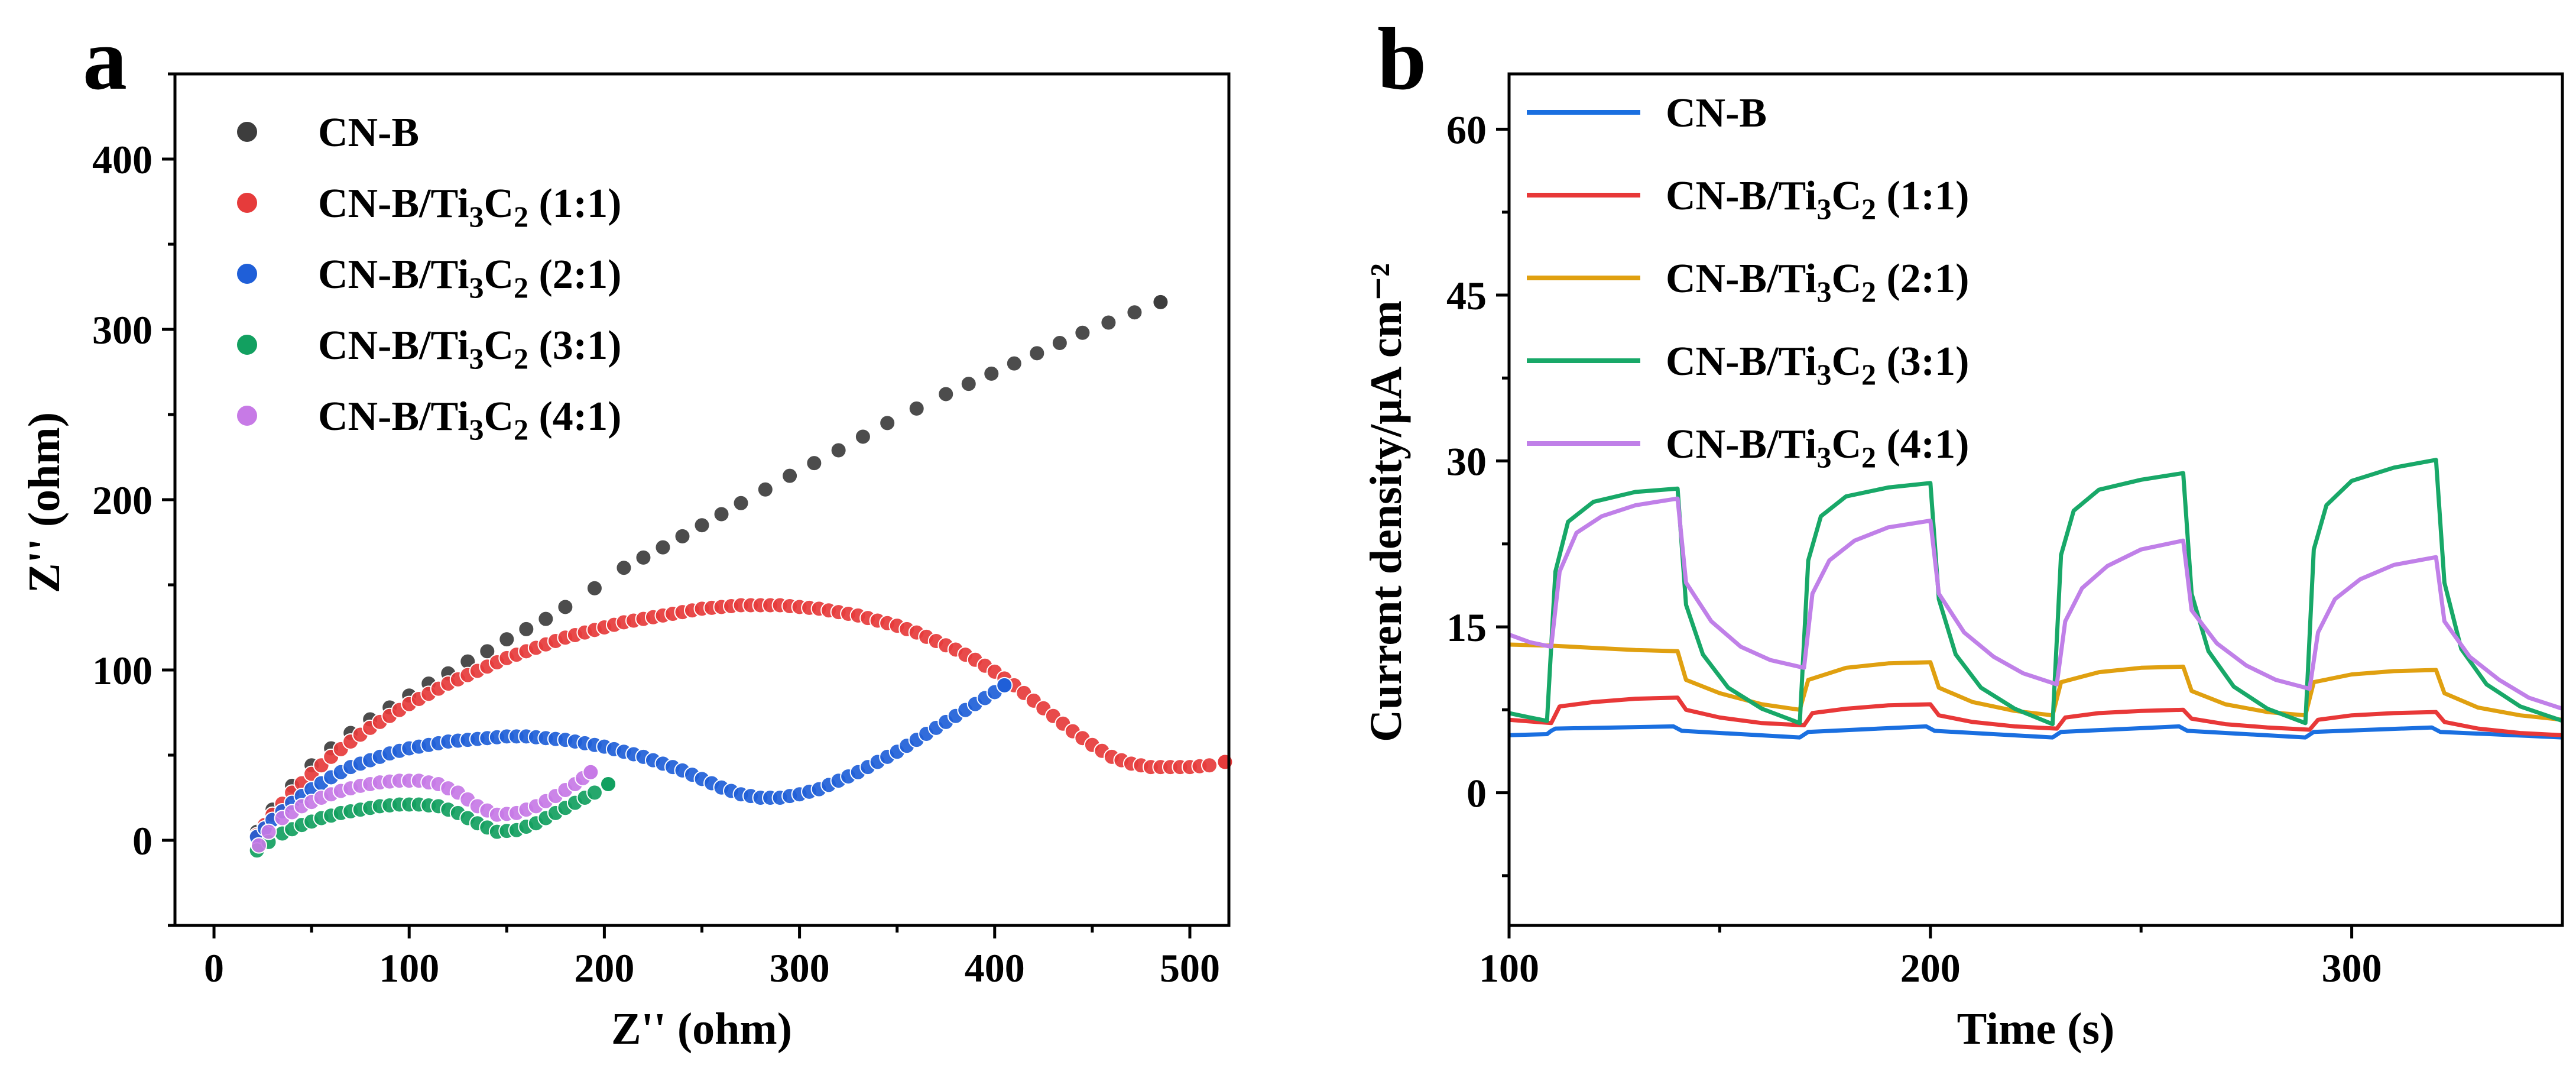 The width and height of the screenshot is (2576, 1065). Describe the element at coordinates (214, 968) in the screenshot. I see `panel-a-x-tick-label: 0` at that location.